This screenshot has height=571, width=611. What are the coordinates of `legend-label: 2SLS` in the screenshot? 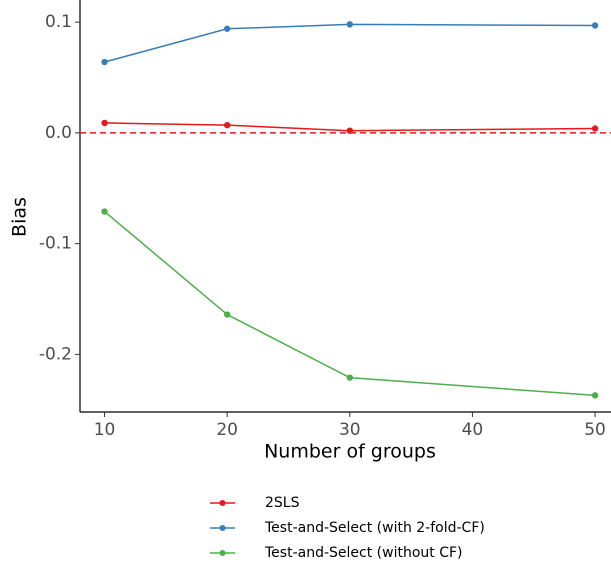 It's located at (282, 503).